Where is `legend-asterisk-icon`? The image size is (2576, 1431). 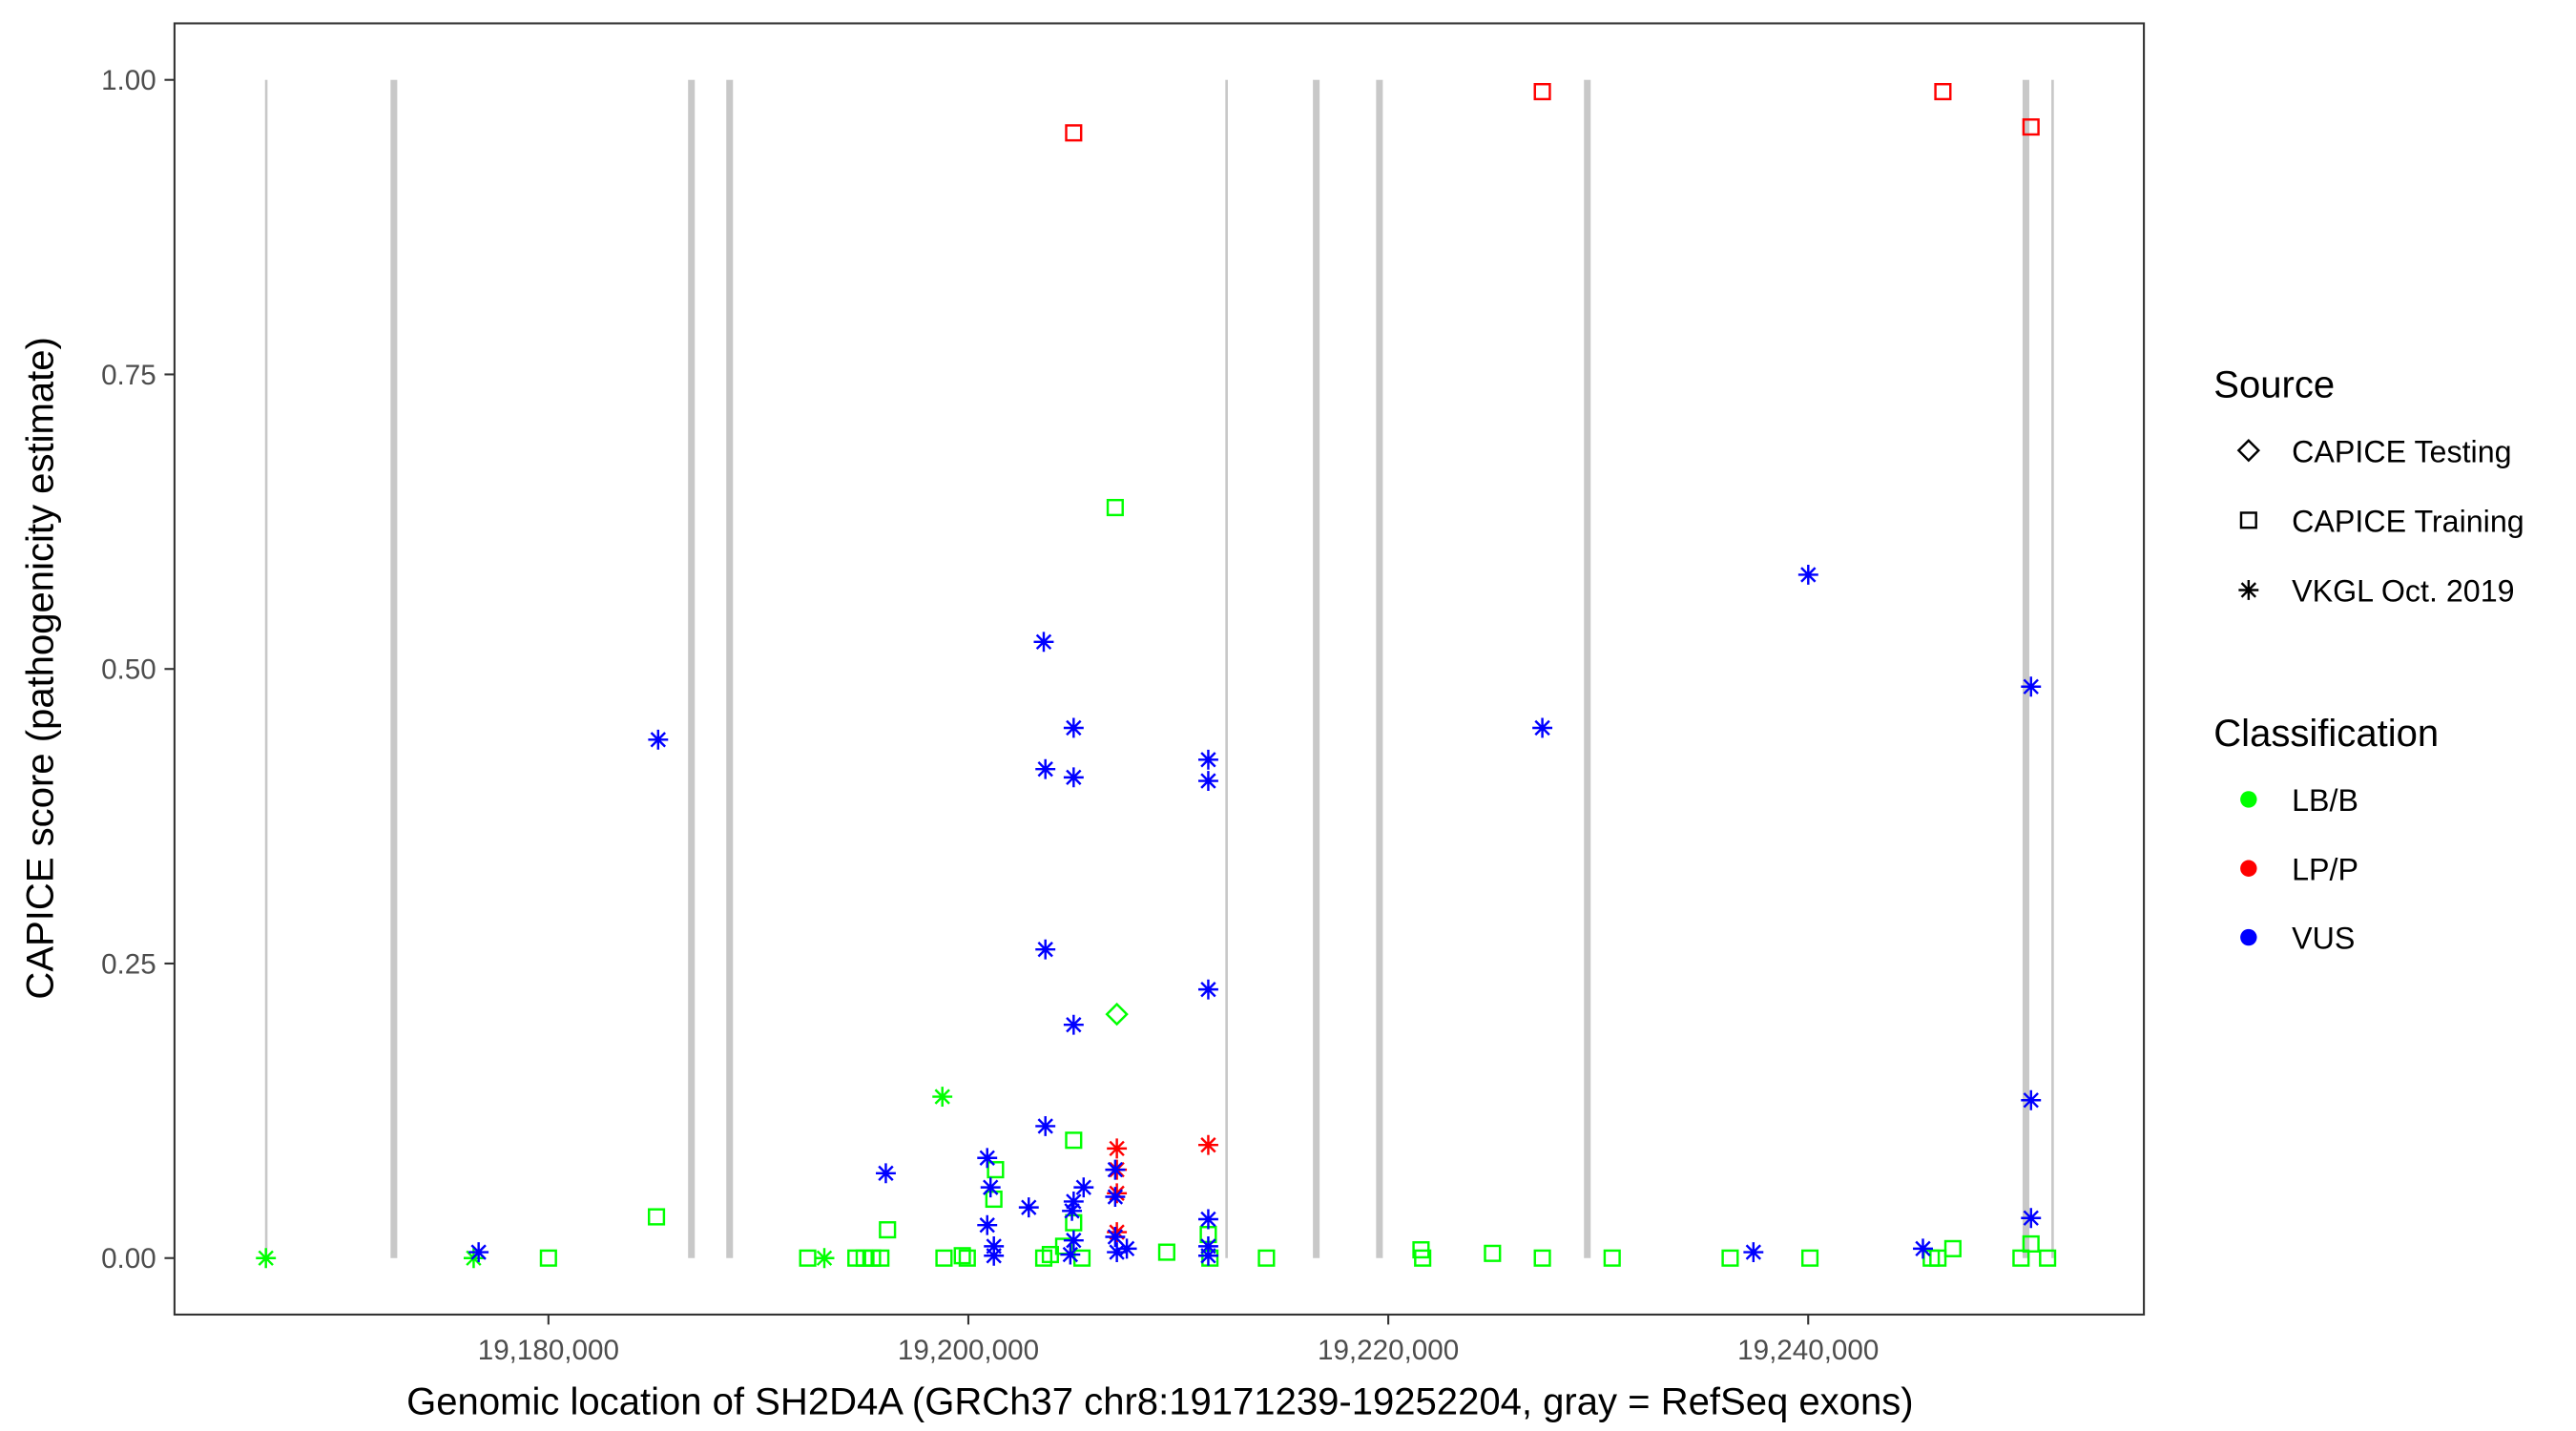
legend-asterisk-icon is located at coordinates (2248, 590).